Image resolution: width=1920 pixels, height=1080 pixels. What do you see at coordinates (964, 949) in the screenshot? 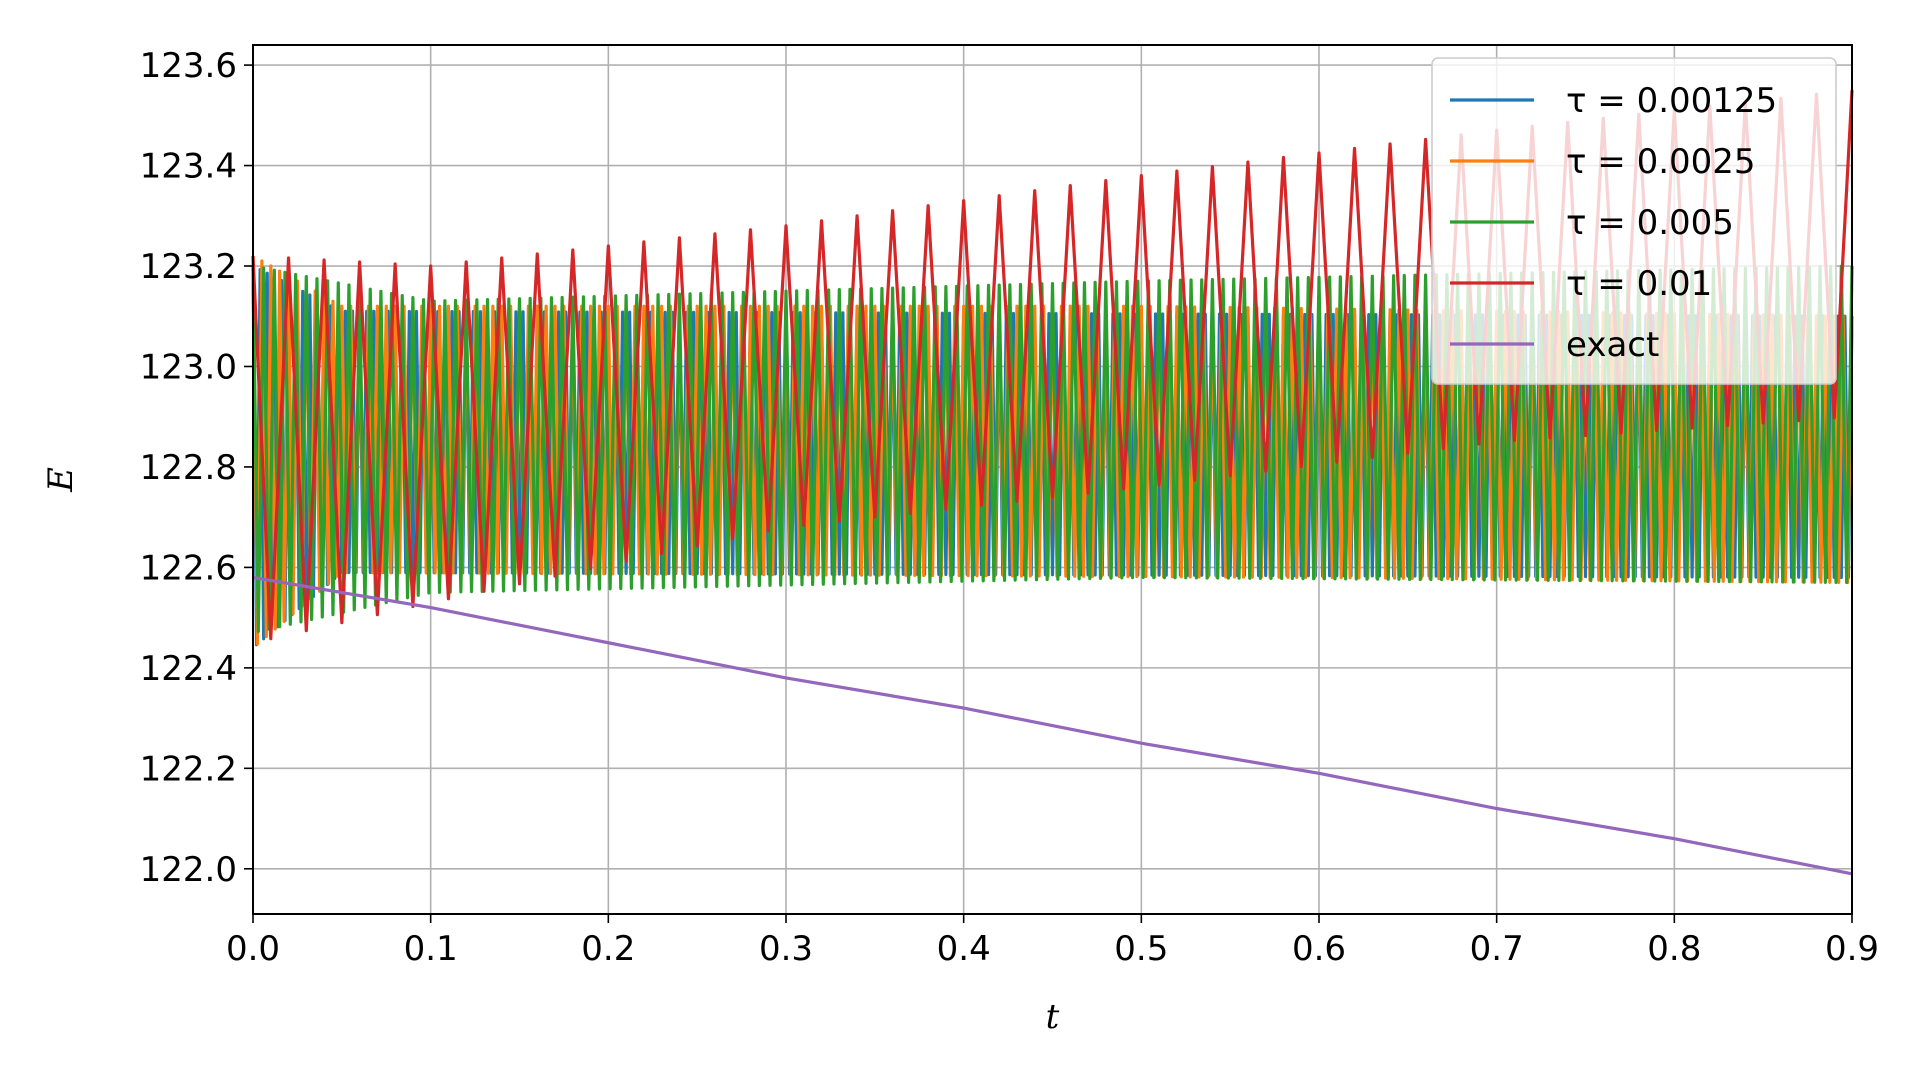
I see `x-tick-label: 0.4` at bounding box center [964, 949].